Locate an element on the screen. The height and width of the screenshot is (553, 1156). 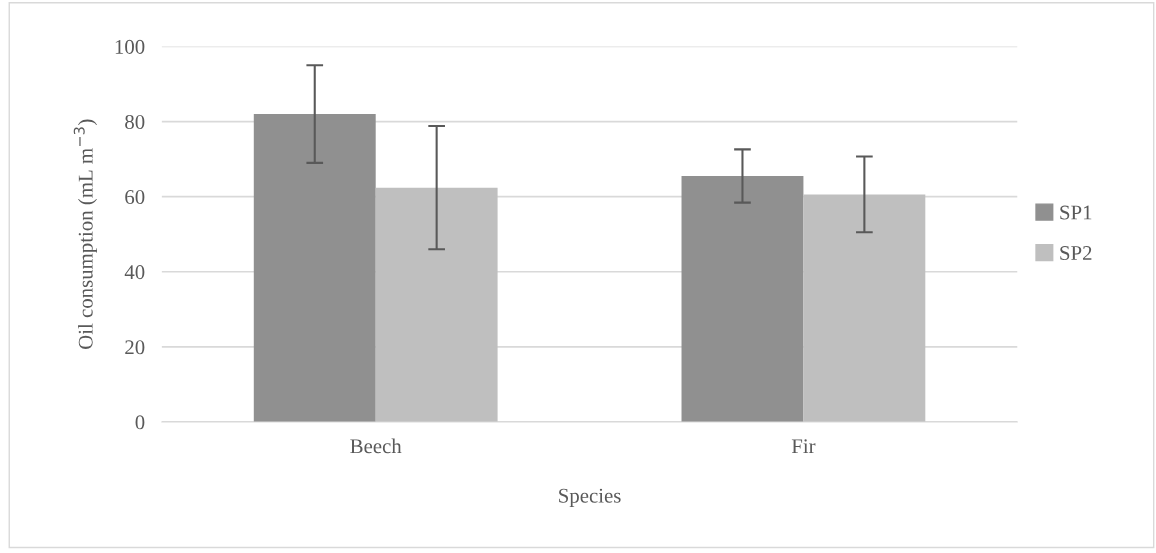
y-tick-label: 60 is located at coordinates (135, 197).